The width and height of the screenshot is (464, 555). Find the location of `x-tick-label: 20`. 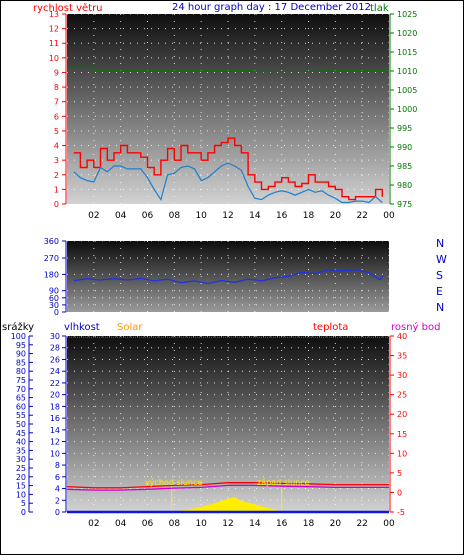

x-tick-label: 20 is located at coordinates (336, 216).